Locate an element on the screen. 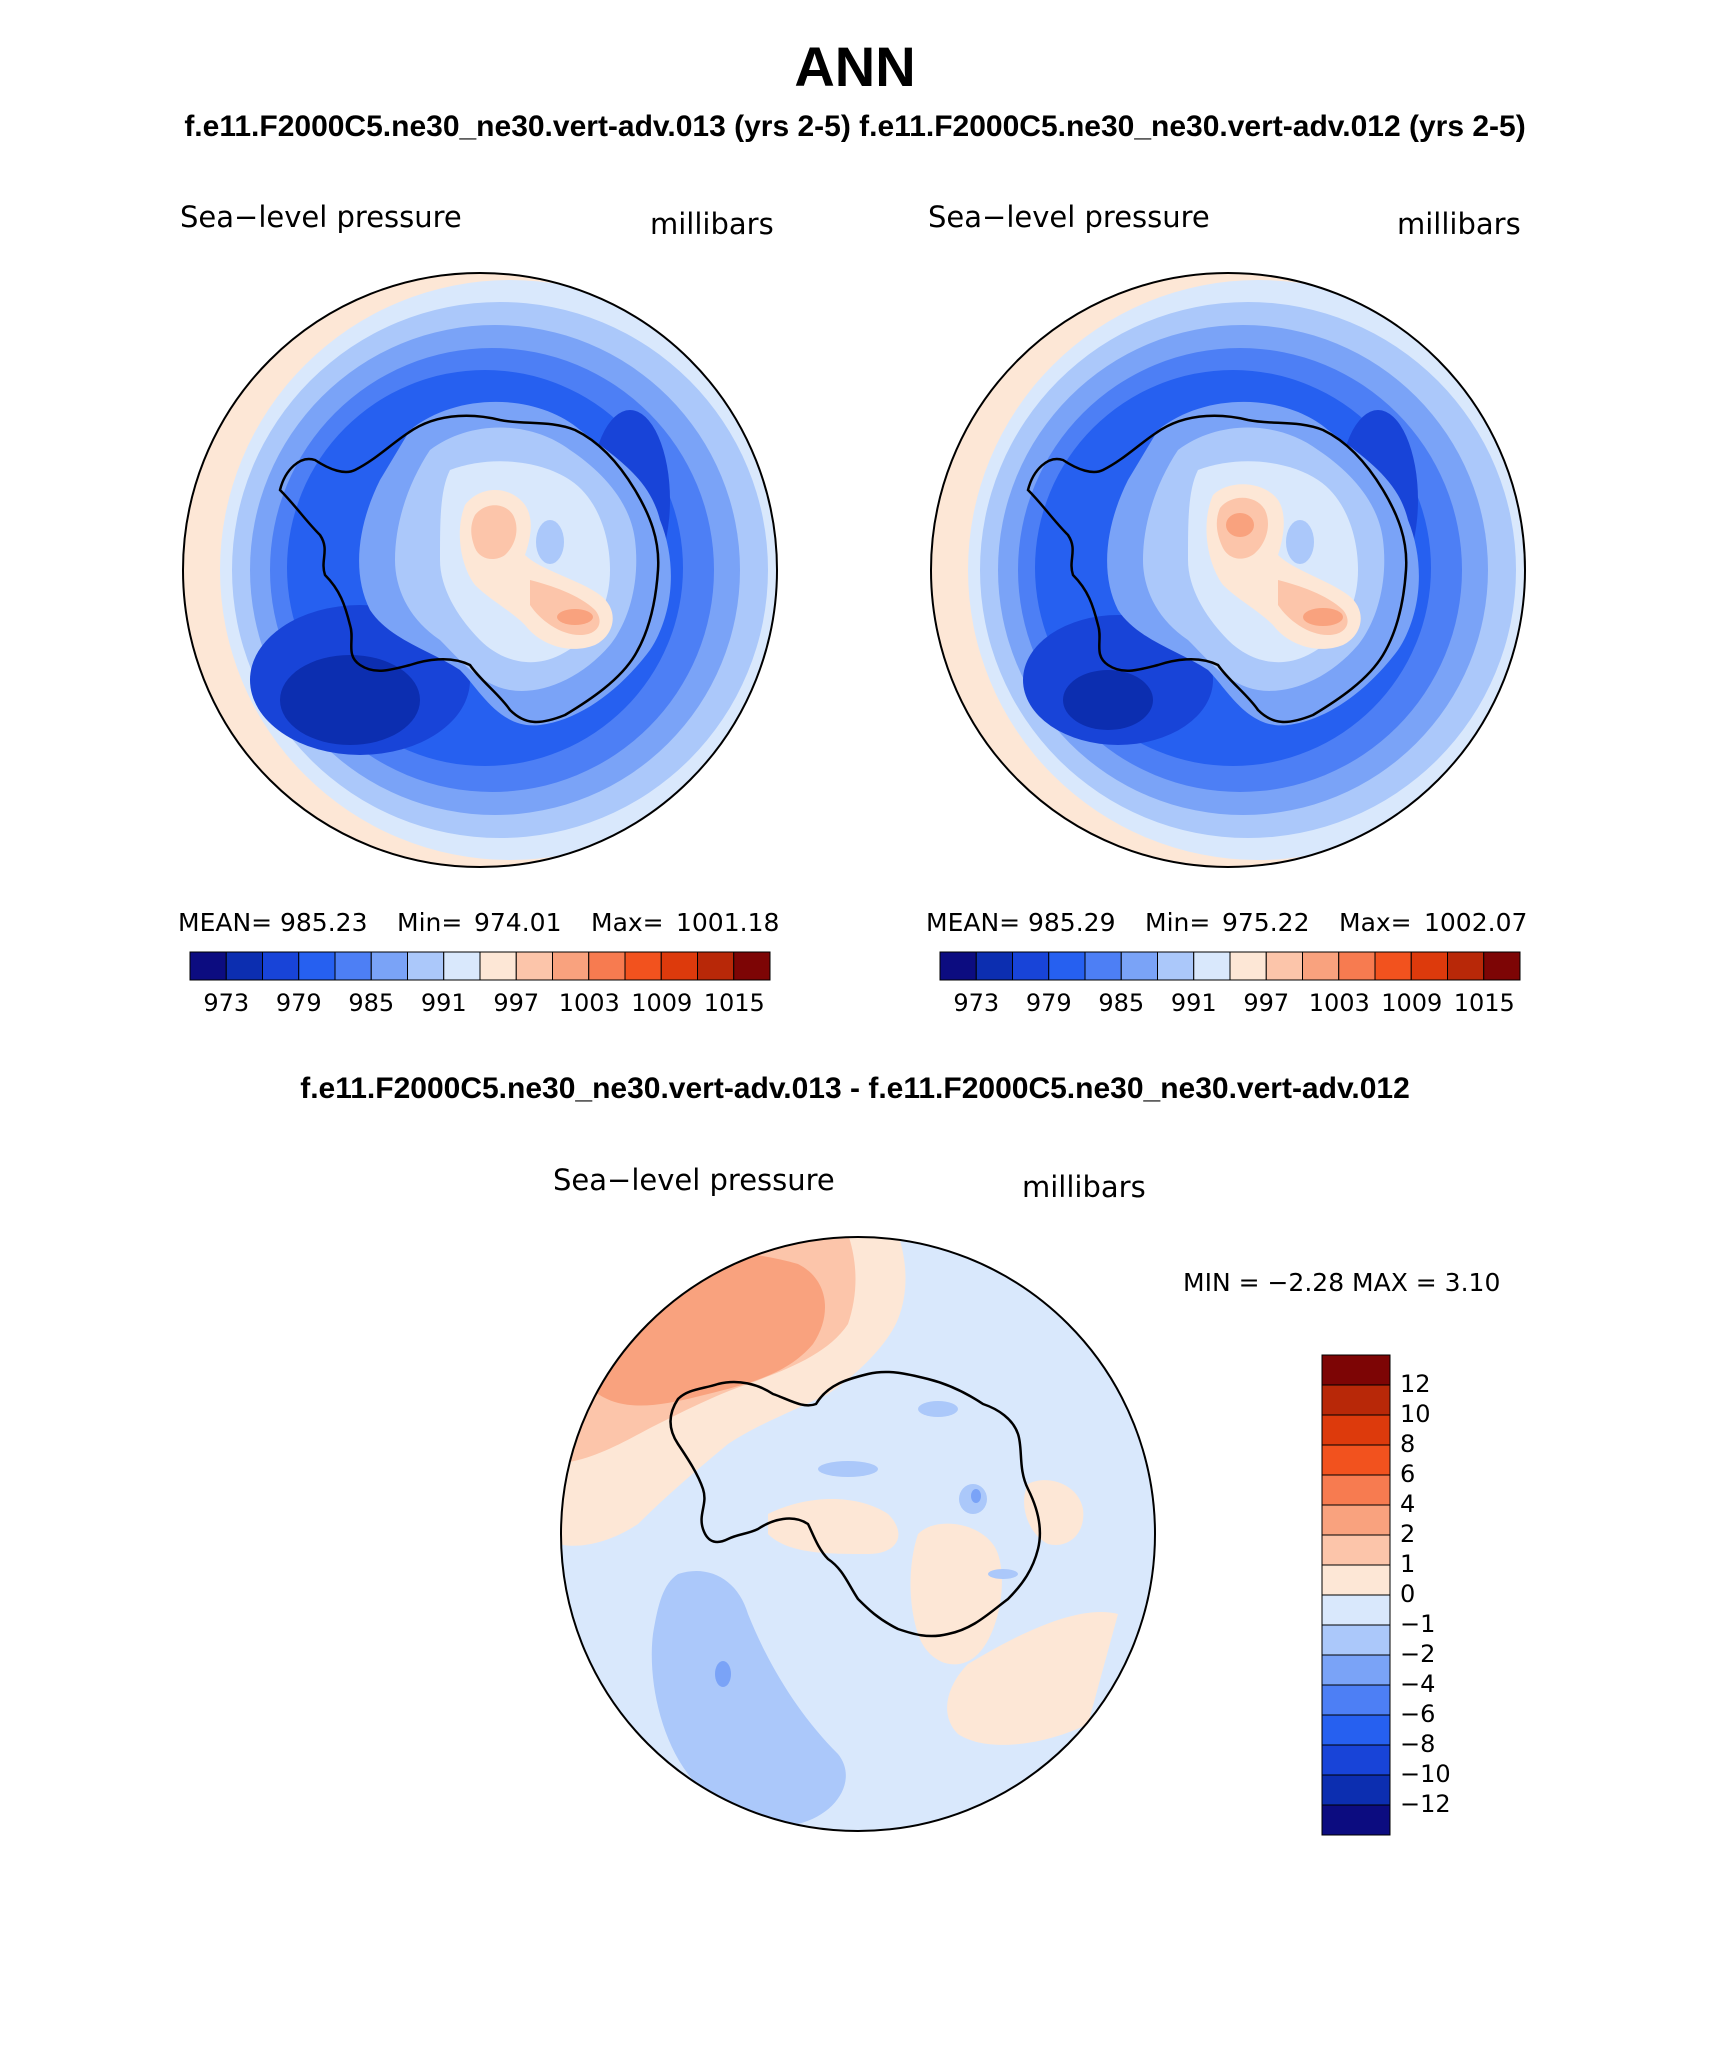 The image size is (1710, 2061). colorbar-tick-label: −6 is located at coordinates (1418, 1714).